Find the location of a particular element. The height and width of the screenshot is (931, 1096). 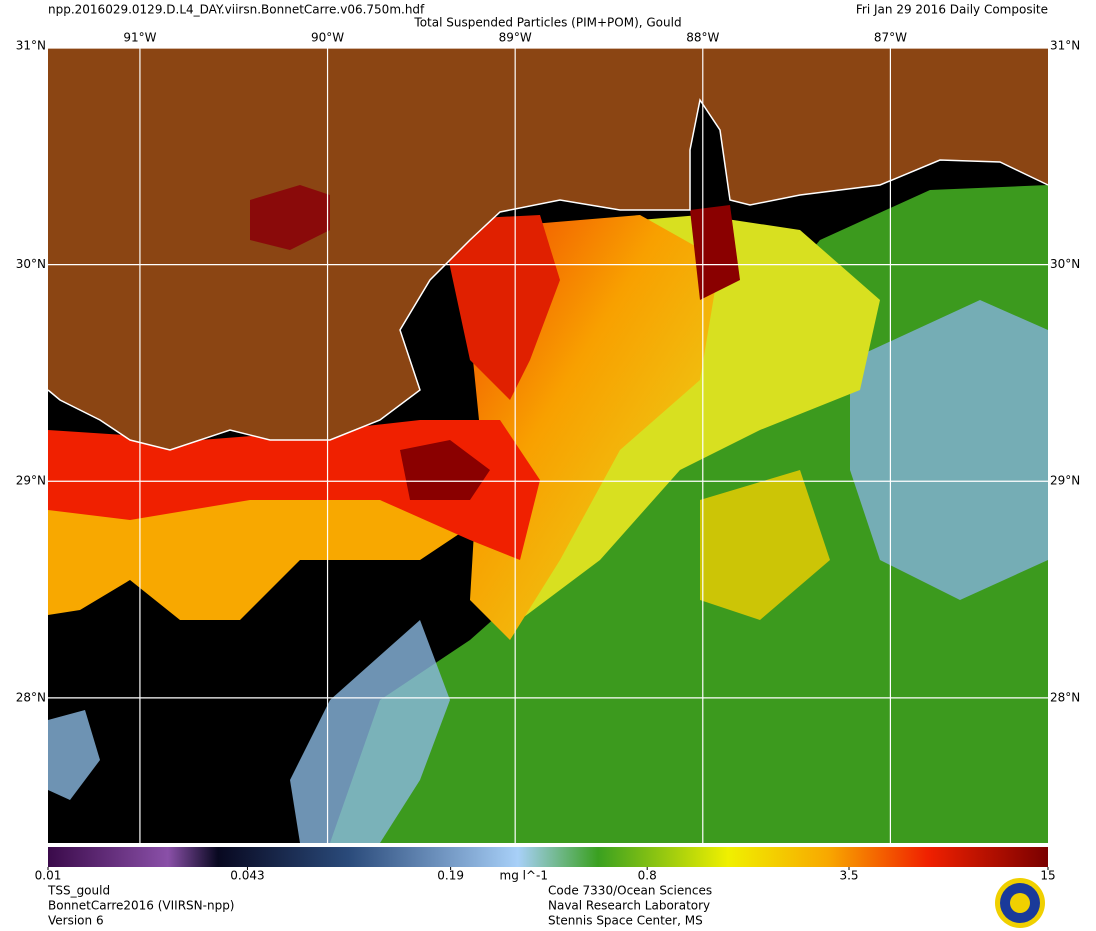

footer-center: Stennis Space Center, MS is located at coordinates (625, 921).